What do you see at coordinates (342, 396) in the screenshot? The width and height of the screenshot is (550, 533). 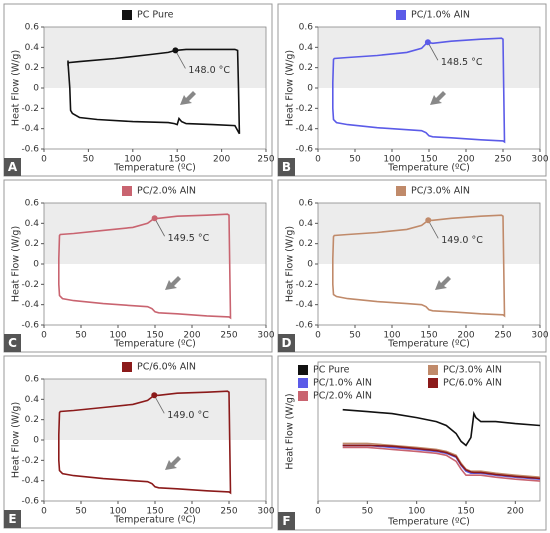 I see `legend-label: PC/2.0% AlN` at bounding box center [342, 396].